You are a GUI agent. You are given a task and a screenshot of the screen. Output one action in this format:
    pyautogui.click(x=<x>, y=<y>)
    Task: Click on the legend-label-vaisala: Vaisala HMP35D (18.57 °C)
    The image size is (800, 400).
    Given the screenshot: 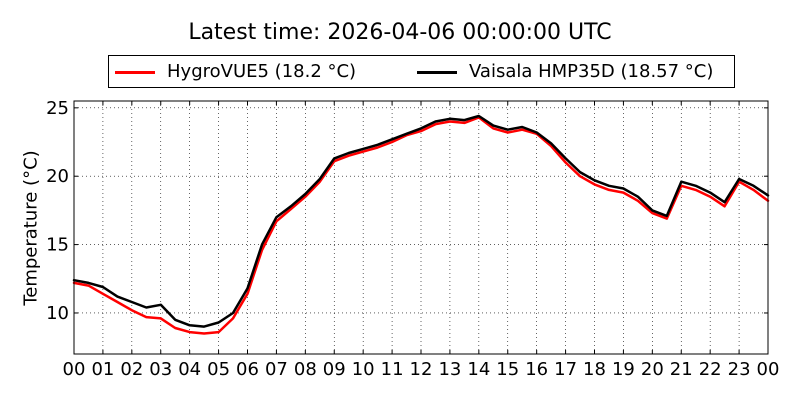 What is the action you would take?
    pyautogui.click(x=591, y=71)
    